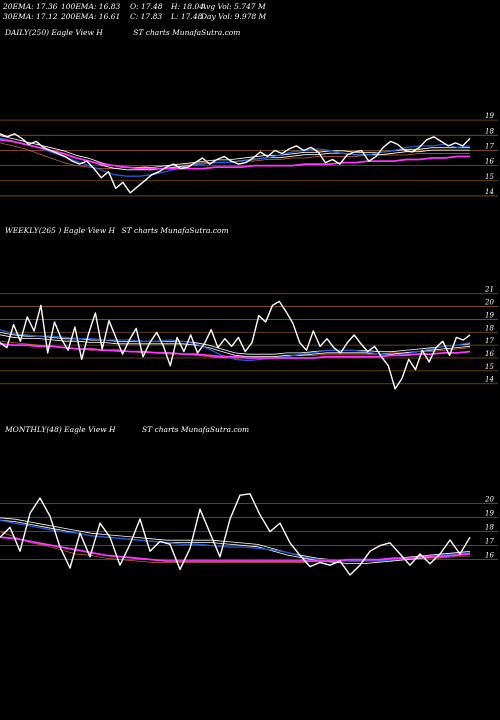  I want to click on daily-chart: 19 18 17 16 15 14, so click(249, 154).